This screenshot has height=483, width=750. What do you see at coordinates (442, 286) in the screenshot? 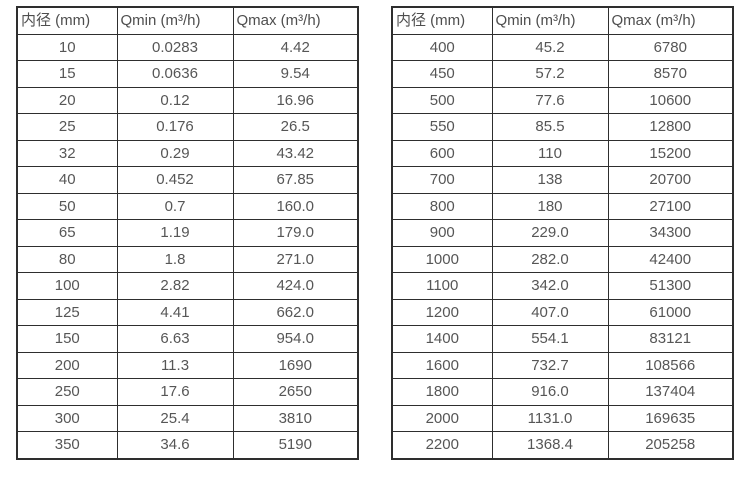
I see `cell-diameter: 1100` at bounding box center [442, 286].